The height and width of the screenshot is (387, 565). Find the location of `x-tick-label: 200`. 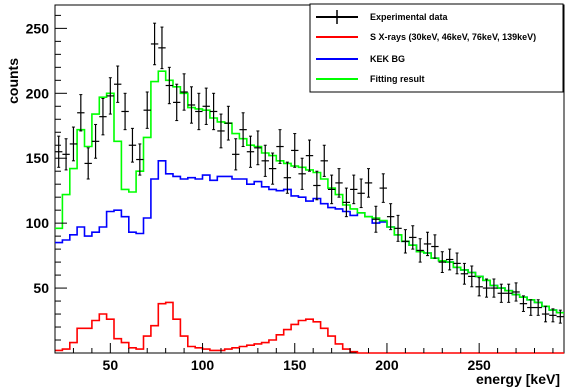

x-tick-label: 200 is located at coordinates (387, 365).